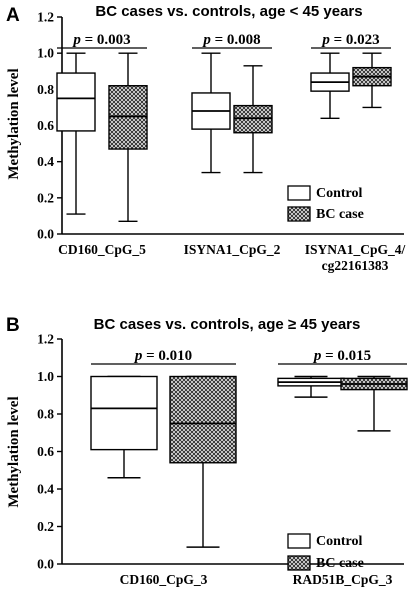 The height and width of the screenshot is (591, 408). I want to click on panel-b-y-tick-label: 0.6, so click(45, 451).